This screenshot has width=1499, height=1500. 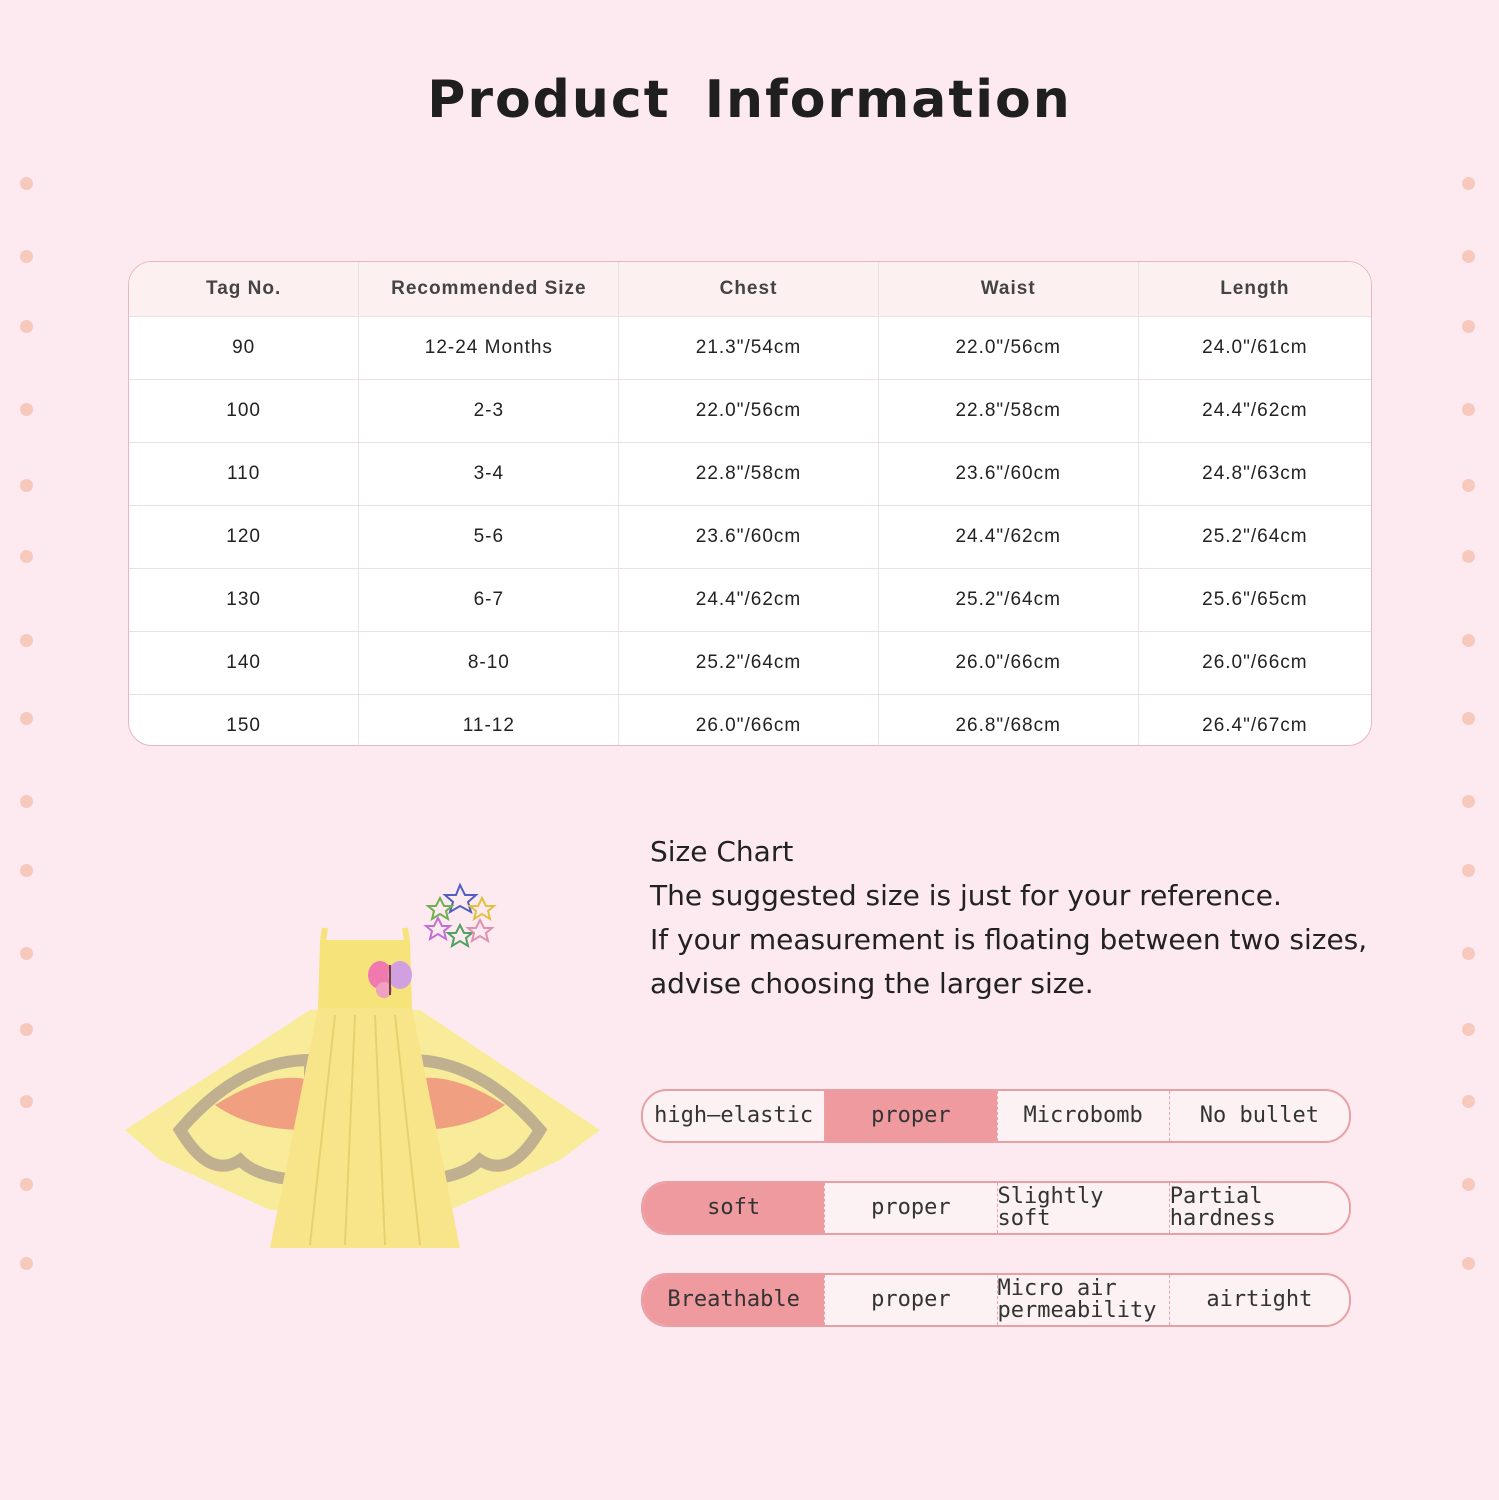 I want to click on table-cell: 140, so click(x=243, y=662).